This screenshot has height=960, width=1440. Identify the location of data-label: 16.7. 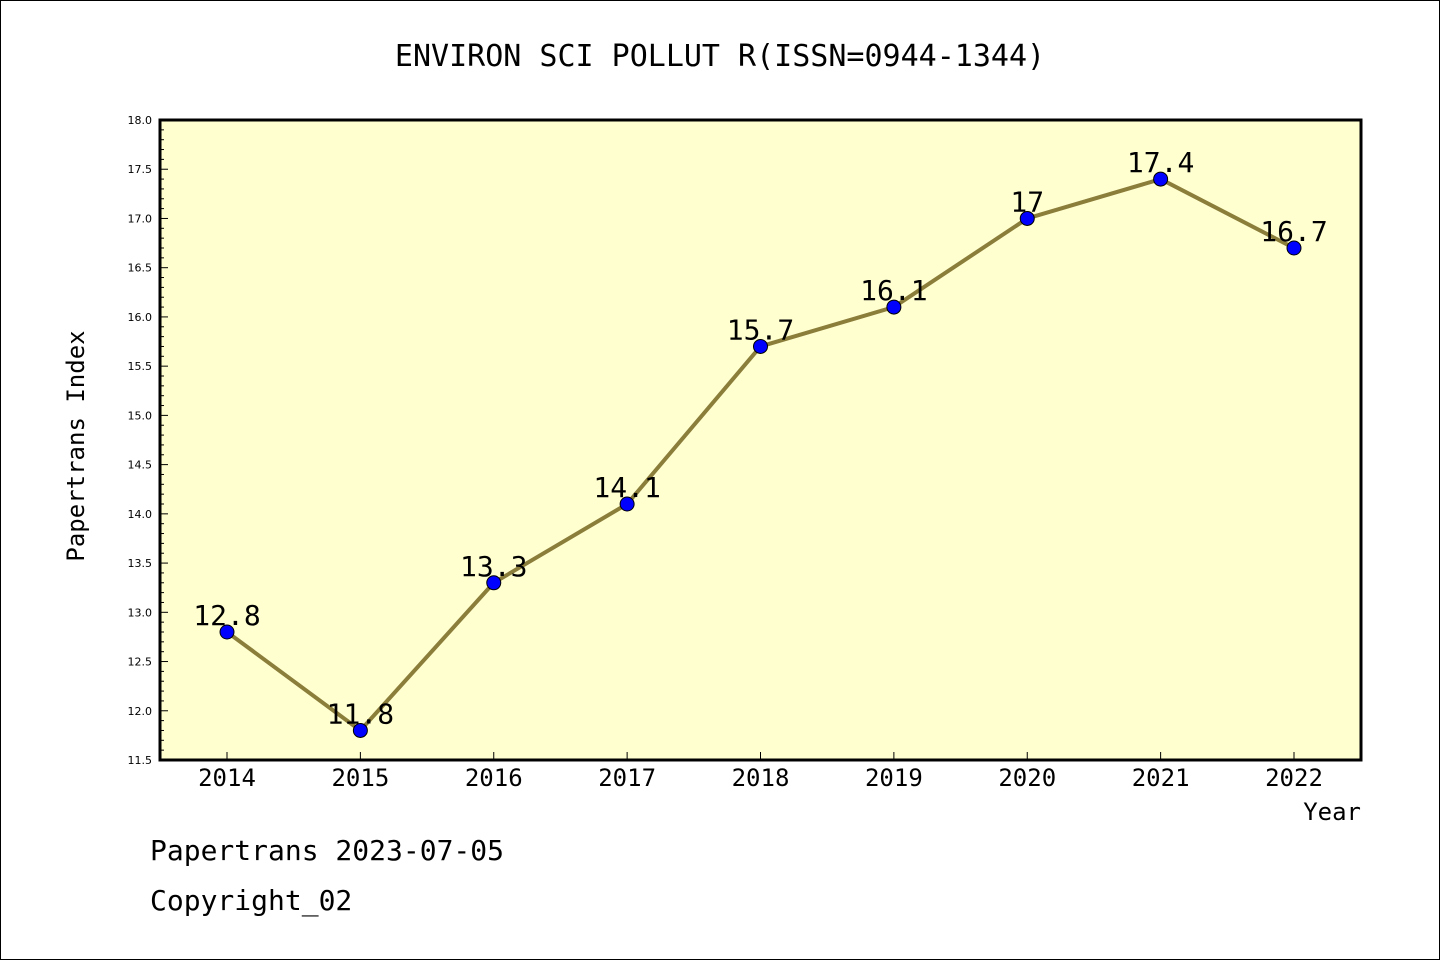
(1293, 231).